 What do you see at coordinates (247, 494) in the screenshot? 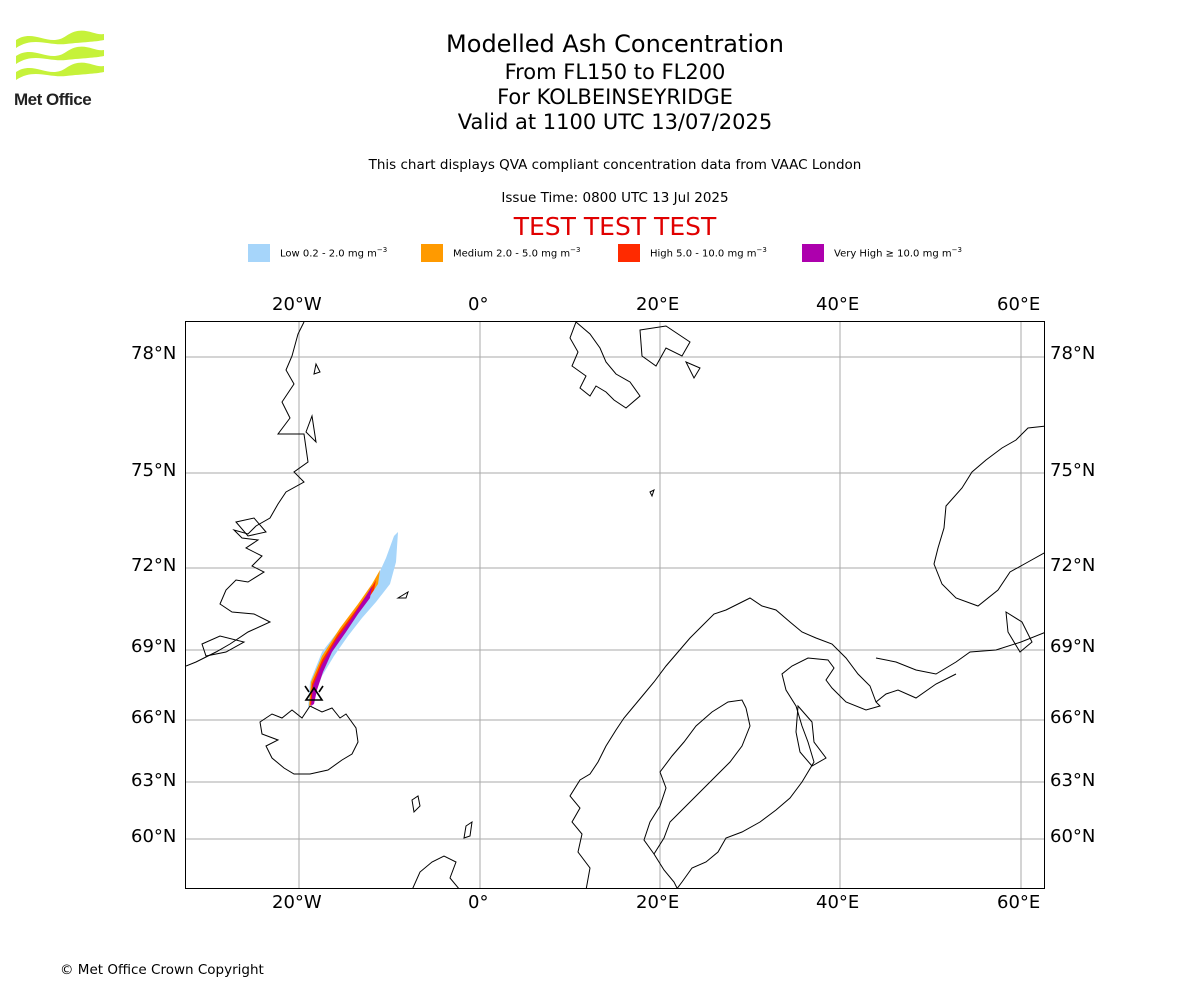
I see `greenland-coast` at bounding box center [247, 494].